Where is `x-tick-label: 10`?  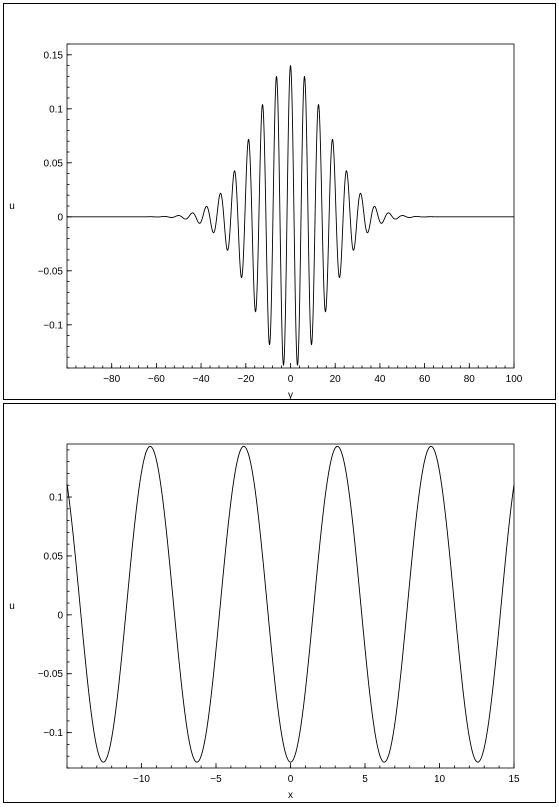 x-tick-label: 10 is located at coordinates (440, 779).